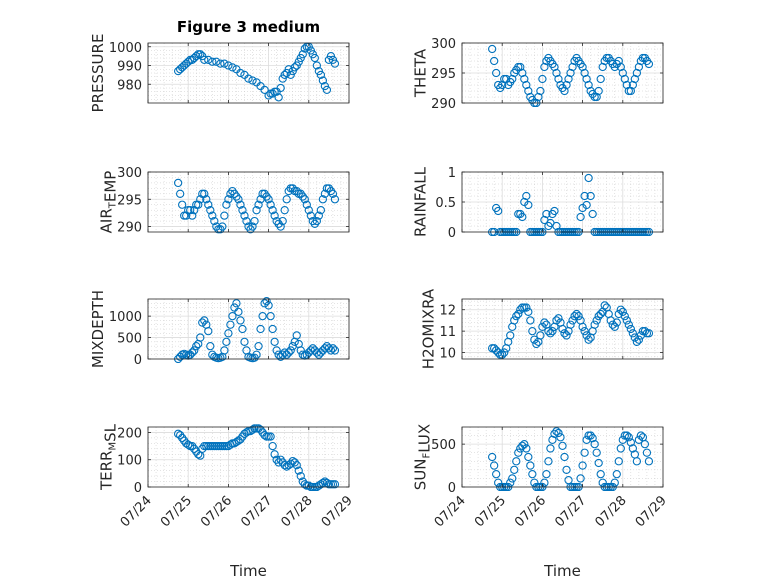  What do you see at coordinates (138, 360) in the screenshot?
I see `y-tick-label: 0` at bounding box center [138, 360].